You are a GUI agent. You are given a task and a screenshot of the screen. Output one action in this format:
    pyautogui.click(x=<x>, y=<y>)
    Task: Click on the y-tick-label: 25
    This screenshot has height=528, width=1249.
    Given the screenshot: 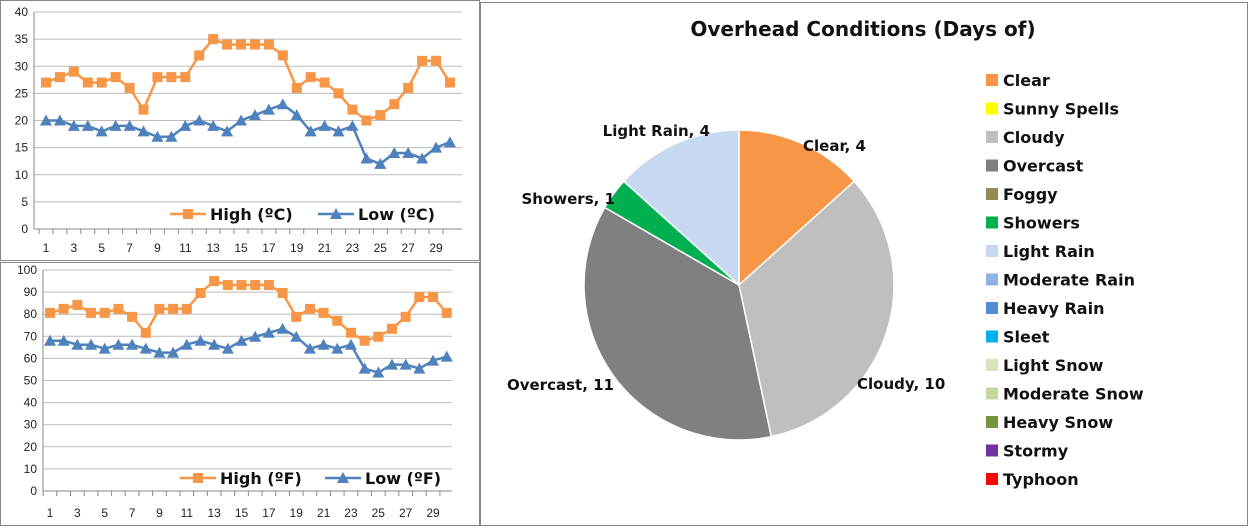 What is the action you would take?
    pyautogui.click(x=22, y=93)
    